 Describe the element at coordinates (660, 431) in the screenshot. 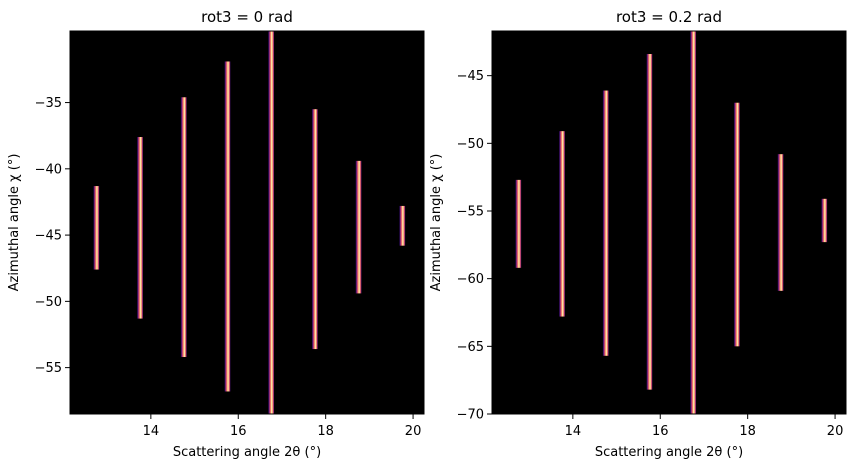

I see `right-x-tick-label: 16` at that location.